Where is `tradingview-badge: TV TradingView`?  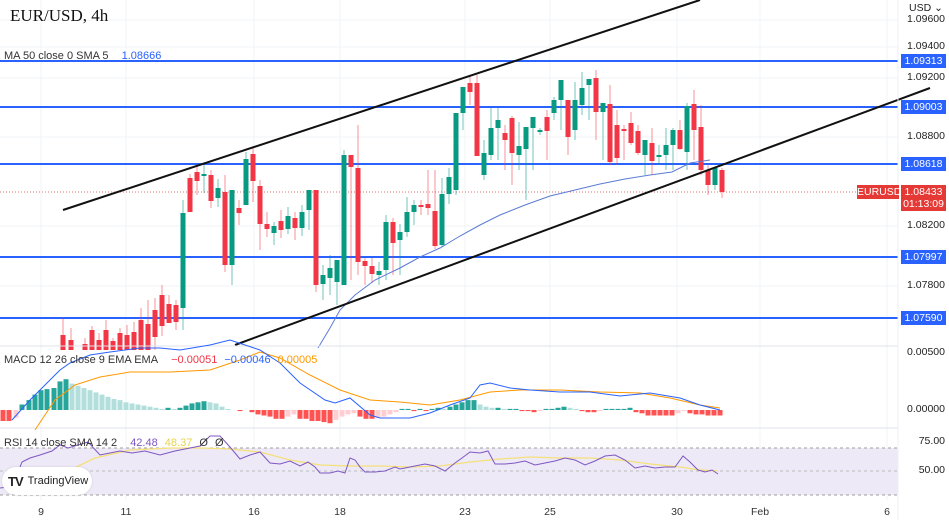
tradingview-badge: TV TradingView is located at coordinates (47, 481).